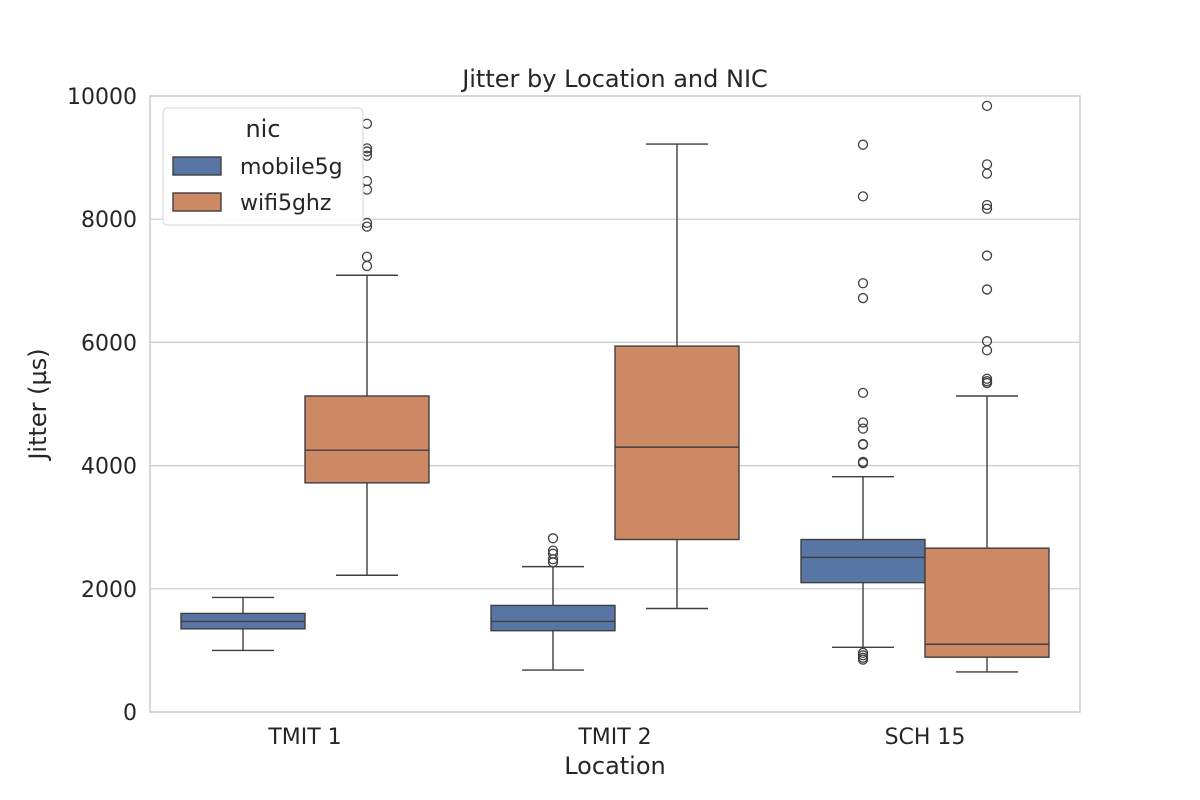 The image size is (1200, 800). Describe the element at coordinates (102, 97) in the screenshot. I see `y-tick-label: 10000` at that location.